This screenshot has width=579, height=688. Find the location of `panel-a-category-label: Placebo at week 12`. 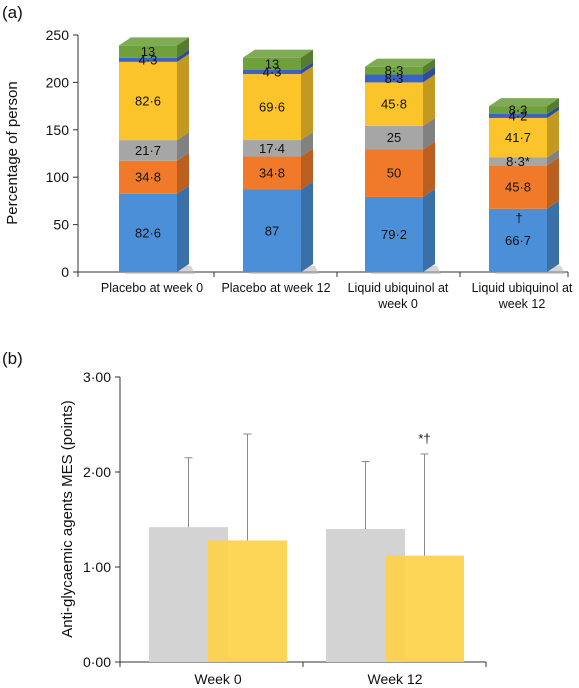

panel-a-category-label: Placebo at week 12 is located at coordinates (275, 288).